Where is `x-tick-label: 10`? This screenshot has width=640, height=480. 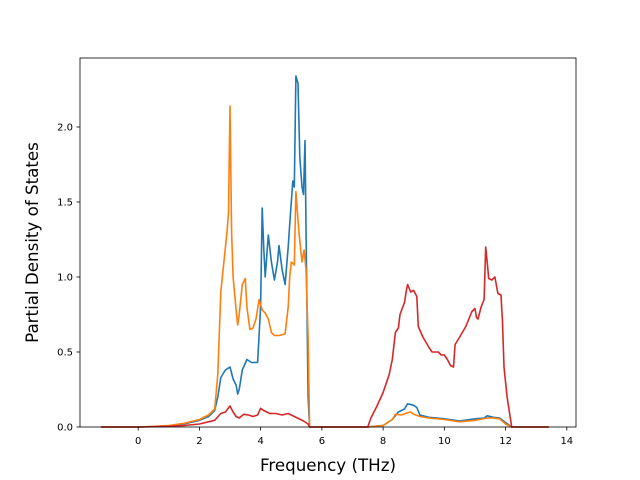 x-tick-label: 10 is located at coordinates (444, 441).